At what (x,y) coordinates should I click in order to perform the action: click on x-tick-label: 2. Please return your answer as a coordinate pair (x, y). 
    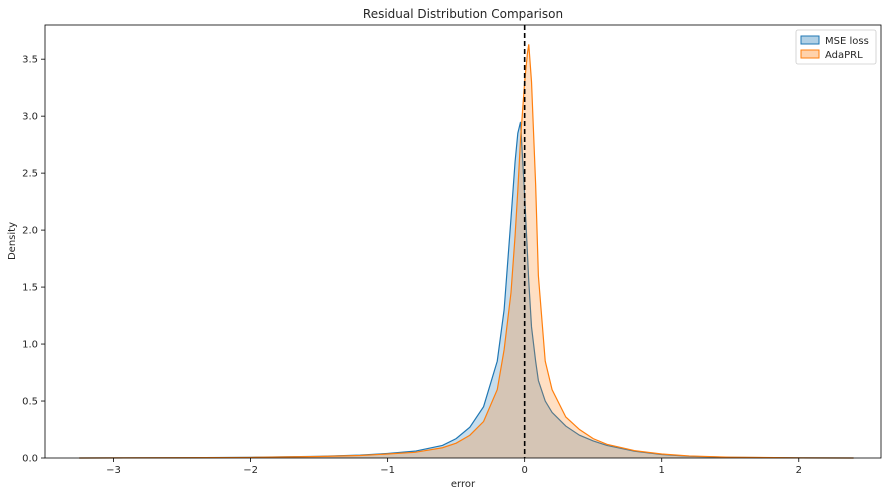
    Looking at the image, I should click on (799, 470).